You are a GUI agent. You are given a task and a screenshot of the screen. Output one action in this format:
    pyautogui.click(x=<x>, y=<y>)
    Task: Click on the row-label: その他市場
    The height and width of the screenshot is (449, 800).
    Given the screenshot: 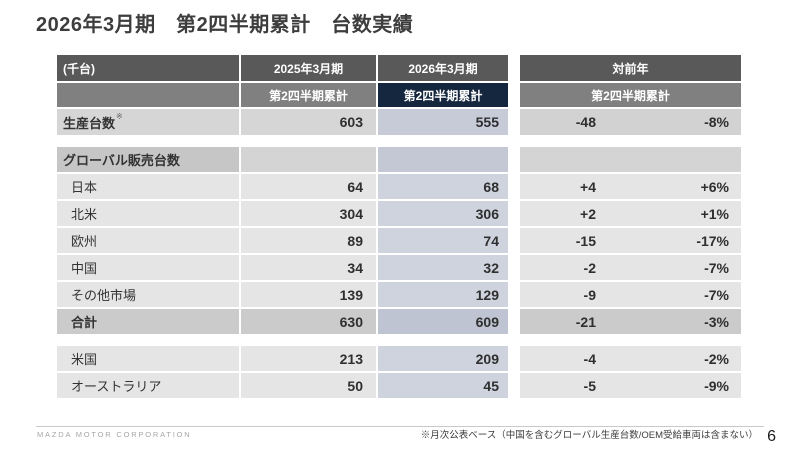 What is the action you would take?
    pyautogui.click(x=148, y=294)
    